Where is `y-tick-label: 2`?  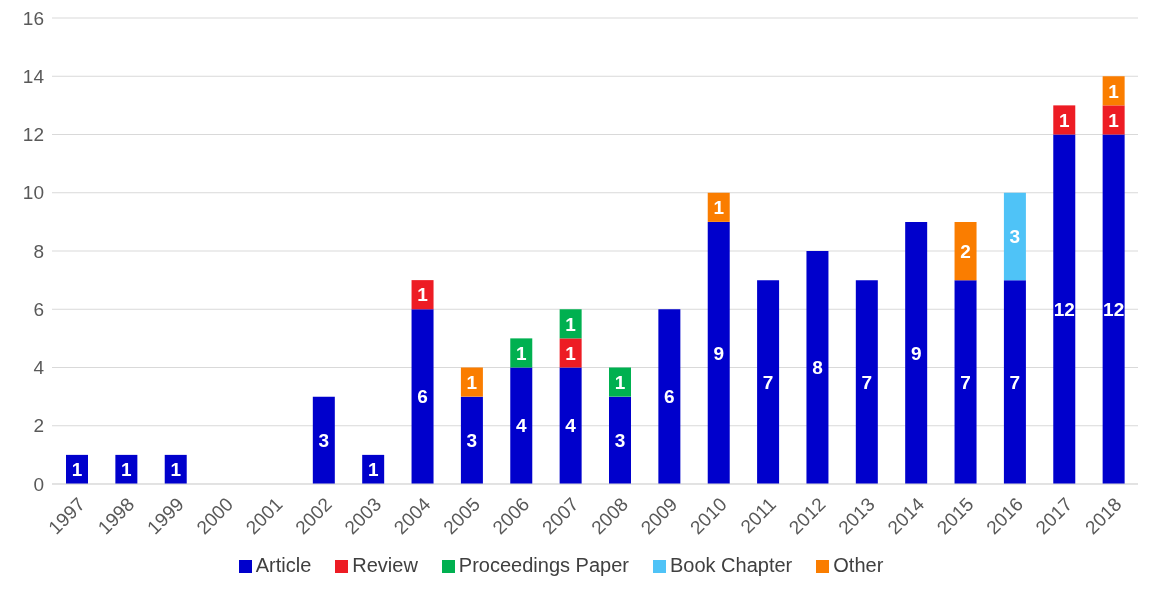 y-tick-label: 2 is located at coordinates (38, 426).